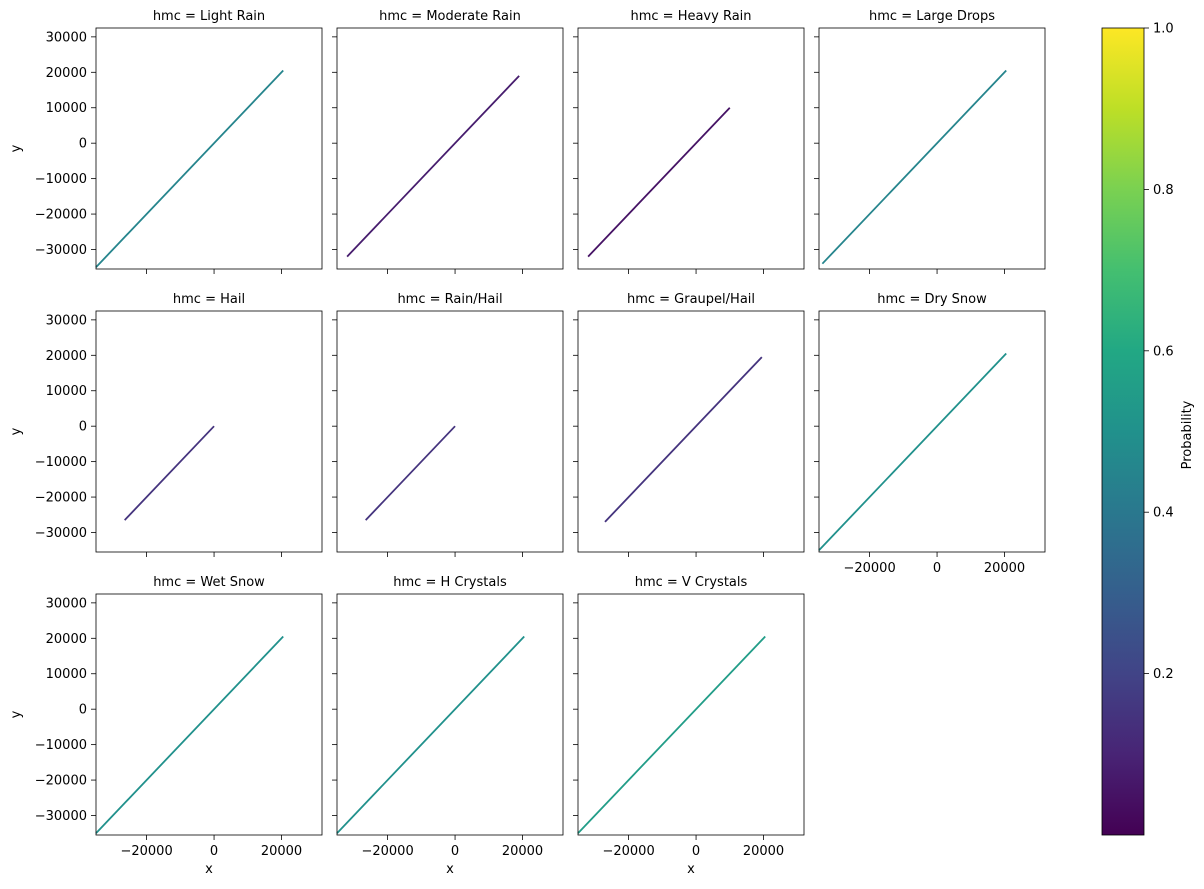 This screenshot has height=889, width=1204. Describe the element at coordinates (932, 16) in the screenshot. I see `facet-title: hmc = Large Drops` at that location.